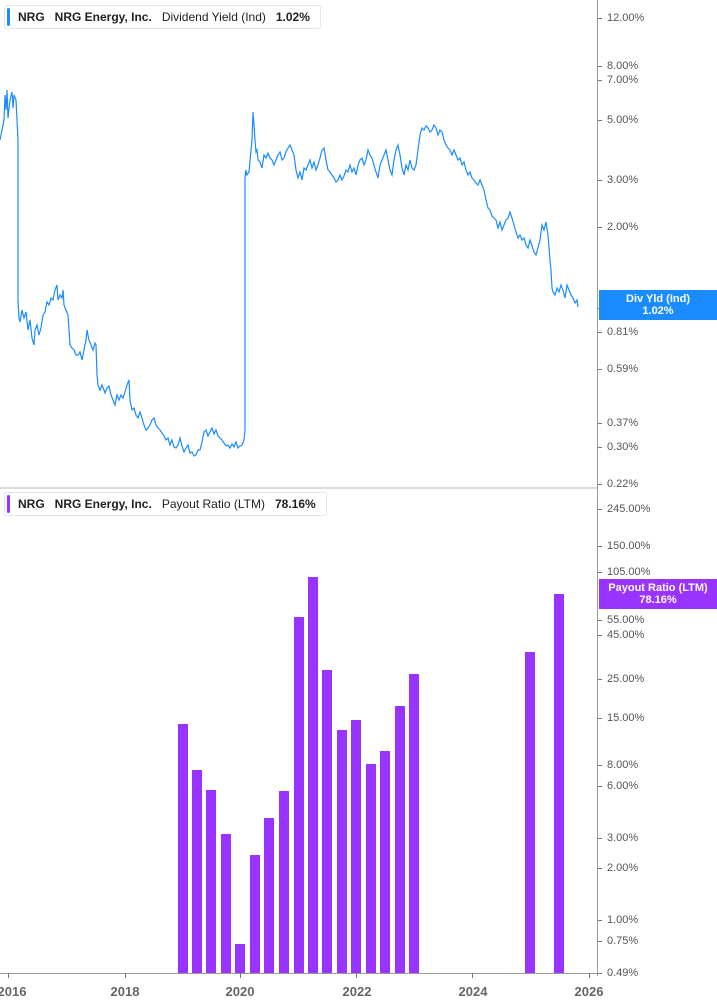  I want to click on legend-value: 1.02%, so click(292, 17).